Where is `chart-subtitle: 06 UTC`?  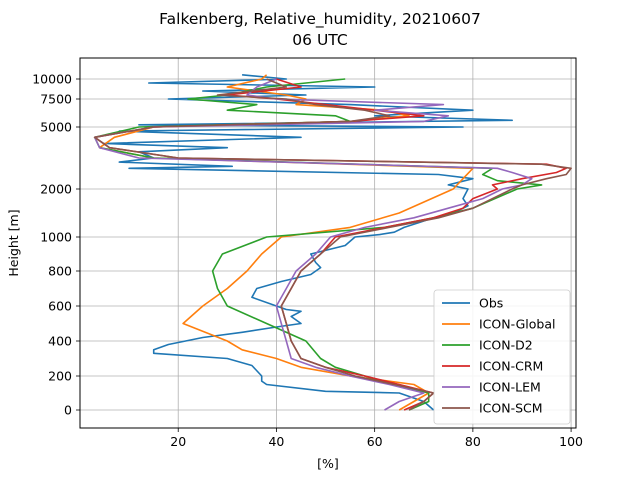 chart-subtitle: 06 UTC is located at coordinates (319, 40).